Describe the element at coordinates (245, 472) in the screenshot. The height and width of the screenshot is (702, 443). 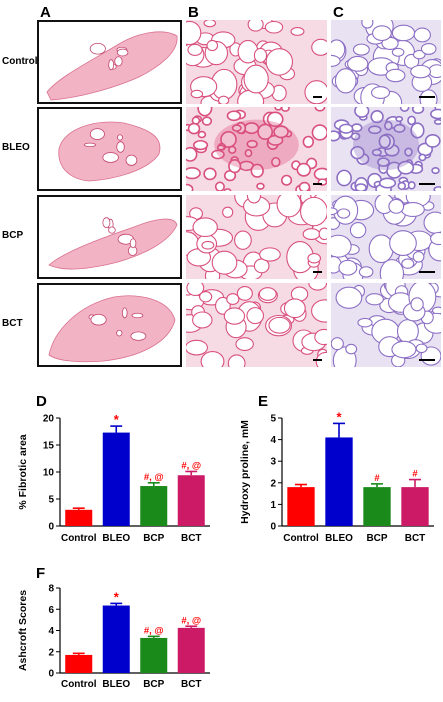
I see `y-axis-label: Hydroxy proline, mM` at that location.